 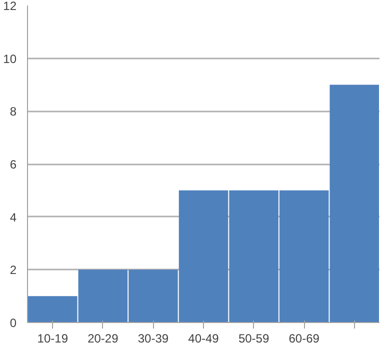 What do you see at coordinates (13, 217) in the screenshot?
I see `y-tick-label: 4` at bounding box center [13, 217].